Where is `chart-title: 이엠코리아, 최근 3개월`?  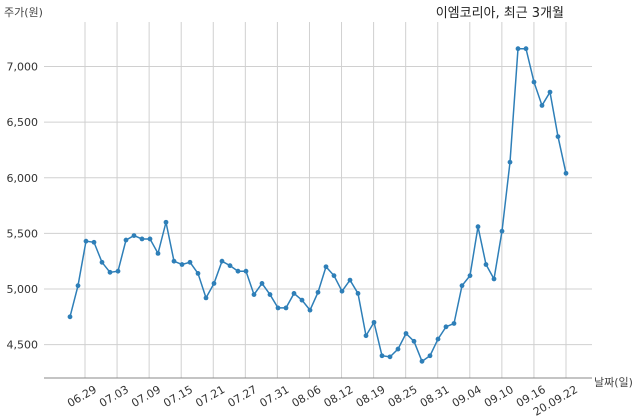
chart-title: 이엠코리아, 최근 3개월 is located at coordinates (500, 13).